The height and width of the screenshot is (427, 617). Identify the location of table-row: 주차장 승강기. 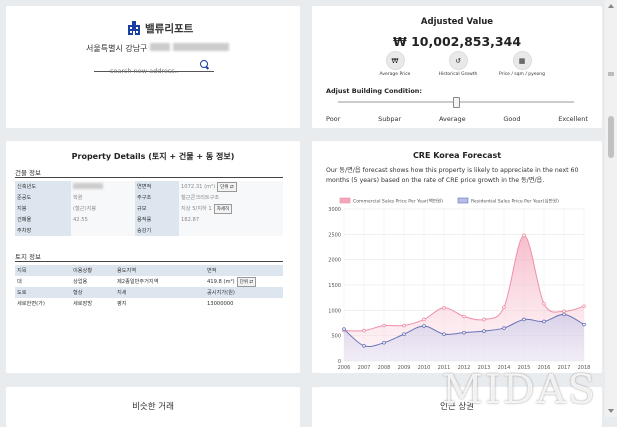
(149, 230).